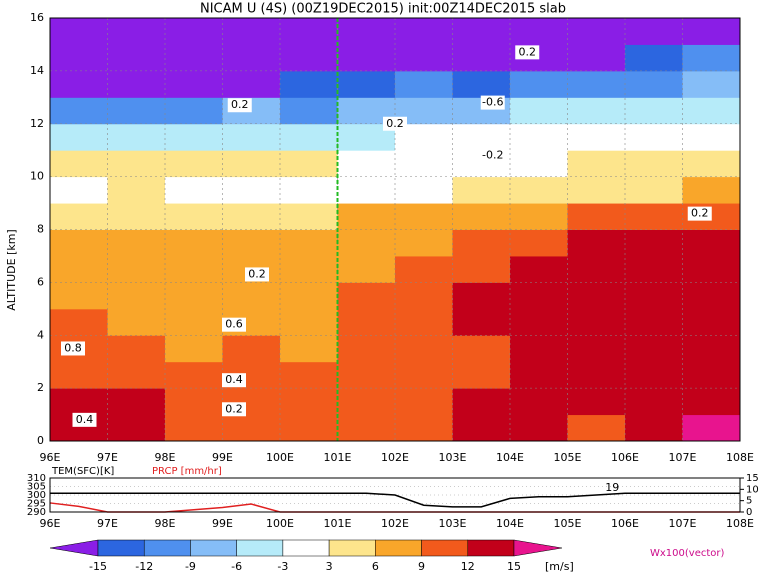 This screenshot has width=767, height=575. Describe the element at coordinates (752, 478) in the screenshot. I see `y2-tick-label: 15` at that location.